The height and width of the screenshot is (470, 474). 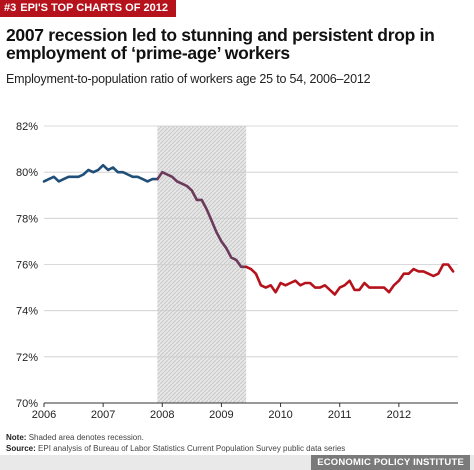 What do you see at coordinates (280, 415) in the screenshot?
I see `x-tick-label: 2010` at bounding box center [280, 415].